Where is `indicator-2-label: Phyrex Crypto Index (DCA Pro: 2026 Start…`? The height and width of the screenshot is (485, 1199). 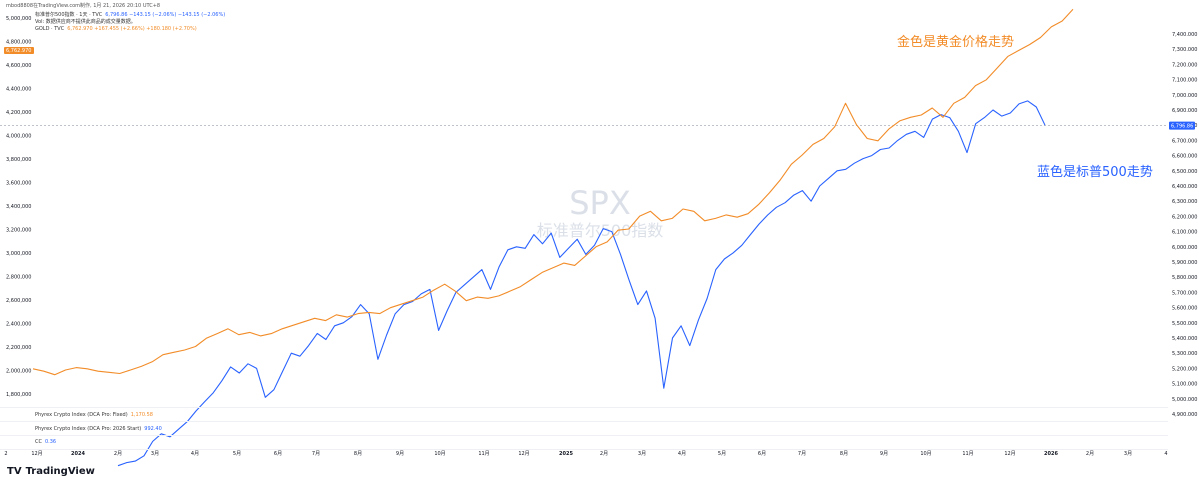
indicator-2-label: Phyrex Crypto Index (DCA Pro: 2026 Start… is located at coordinates (88, 429).